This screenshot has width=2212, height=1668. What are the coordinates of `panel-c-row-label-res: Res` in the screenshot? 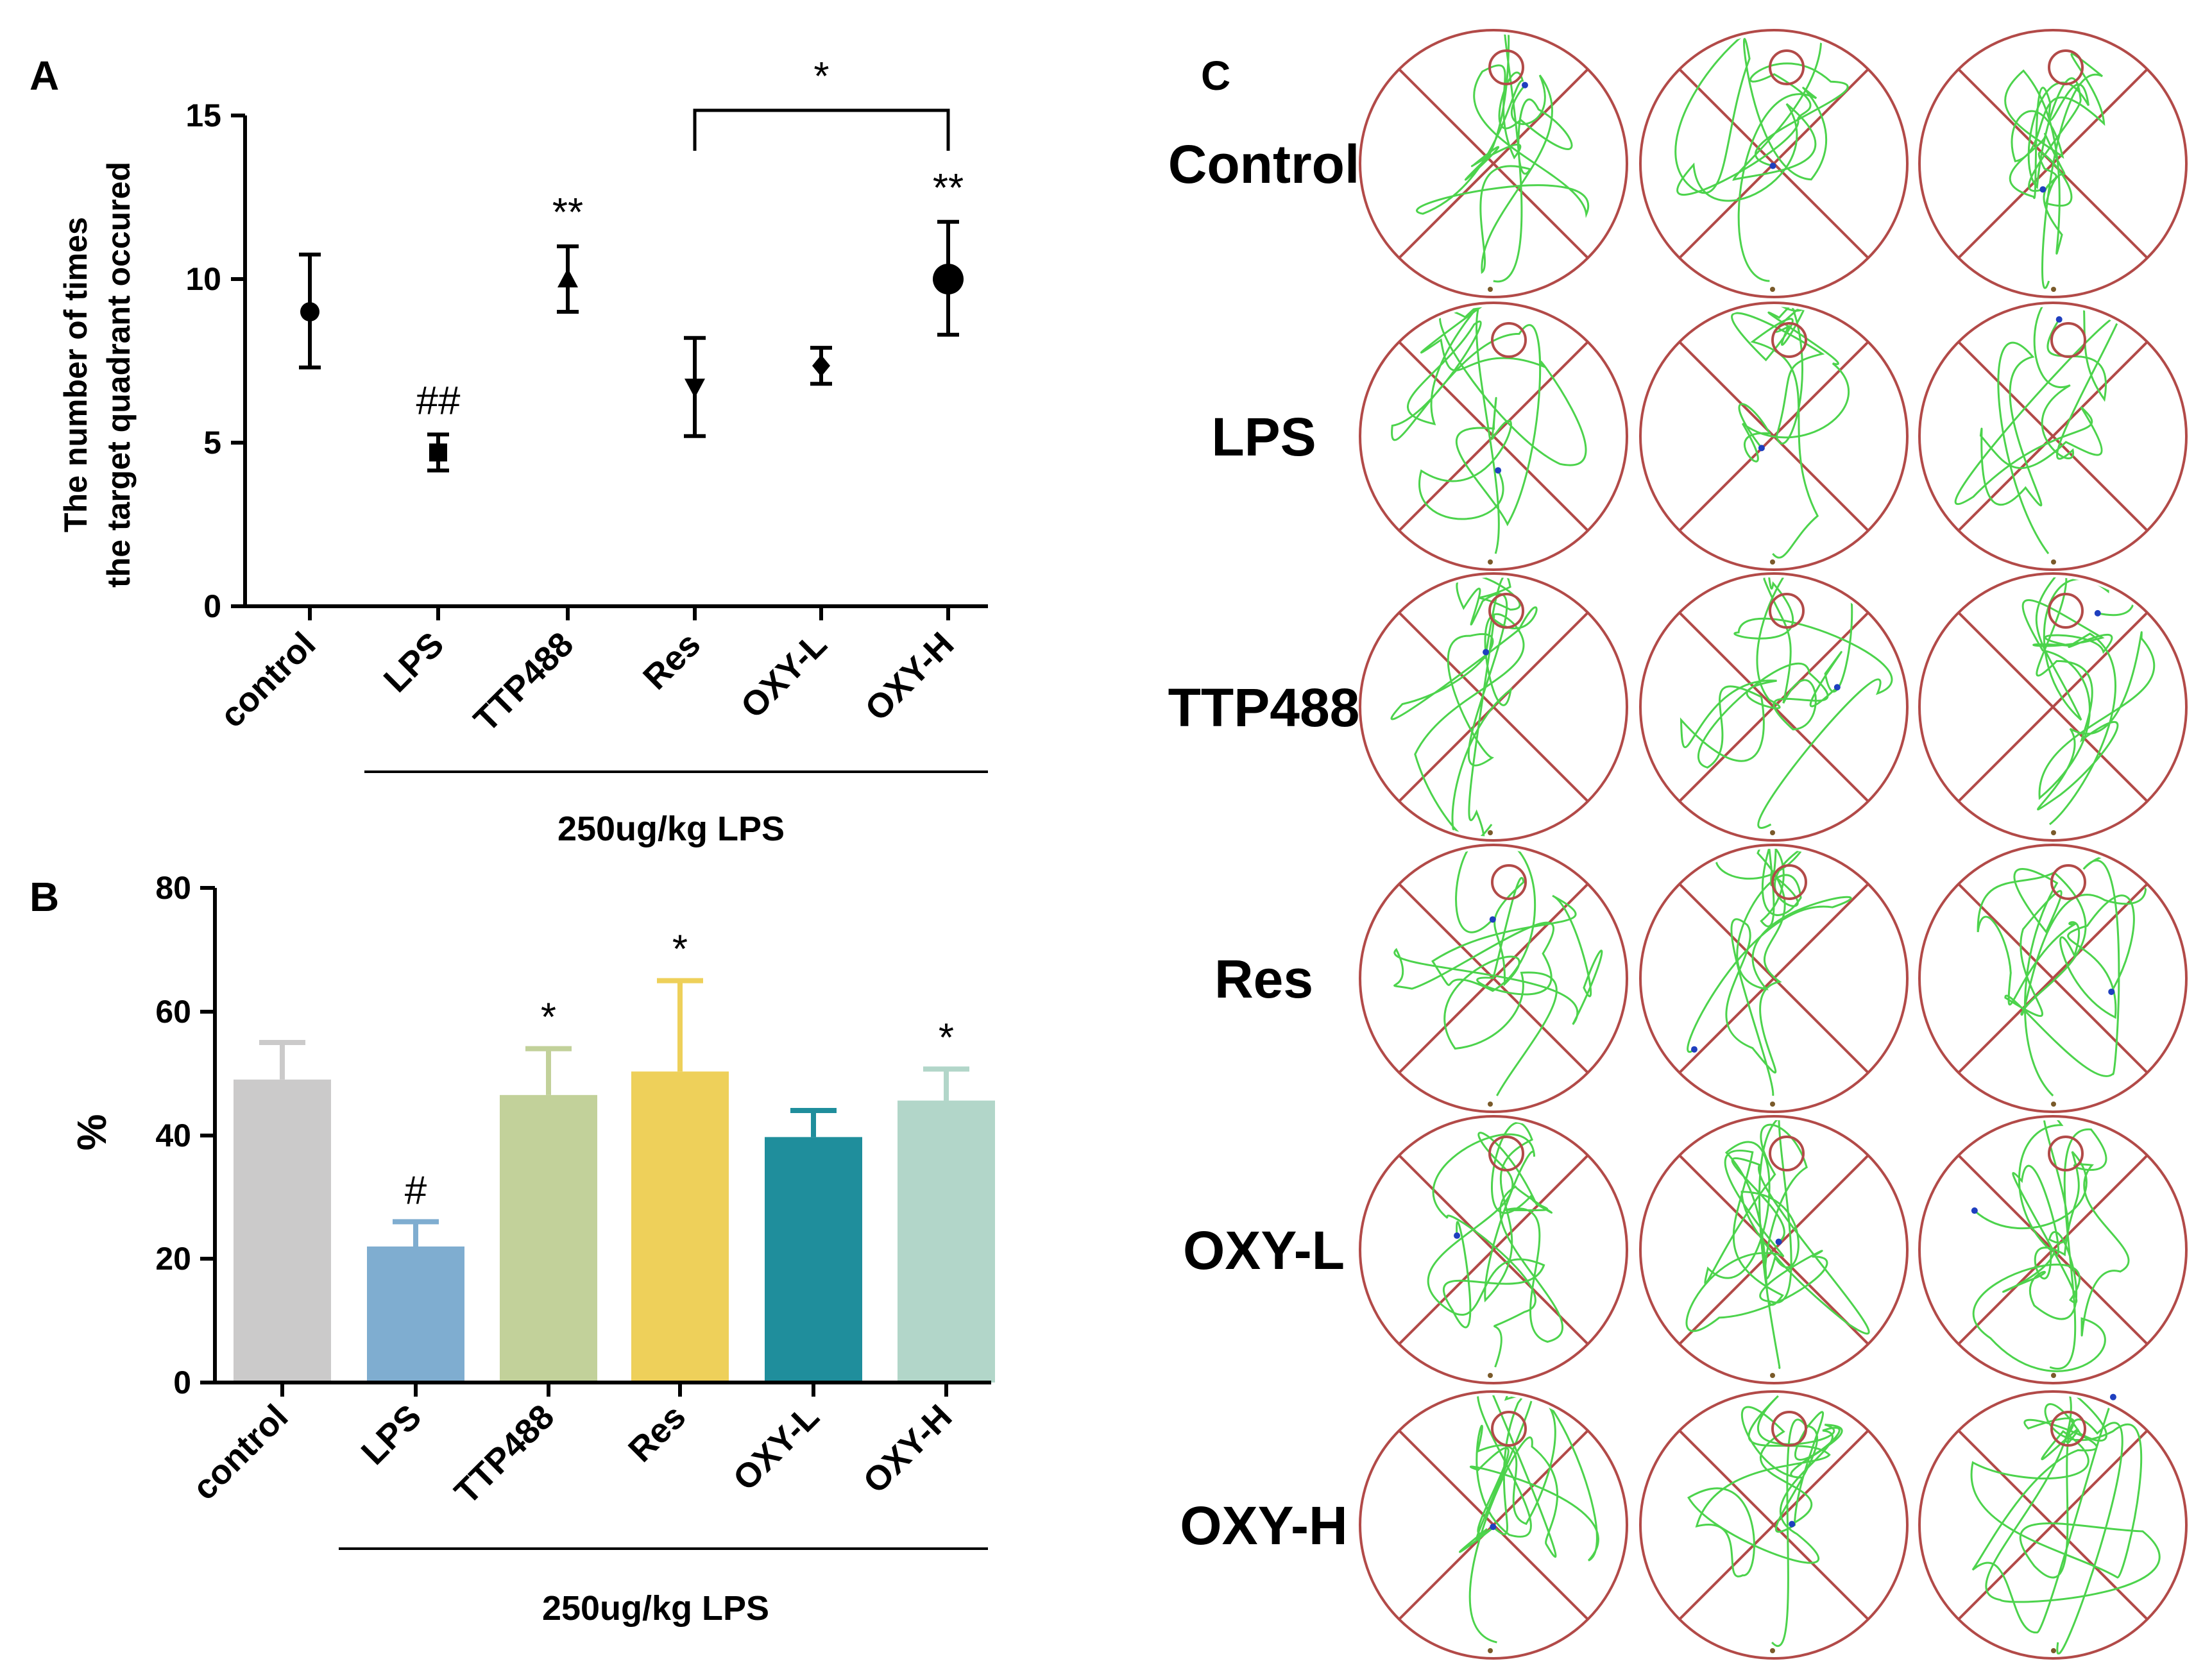 It's located at (1263, 979).